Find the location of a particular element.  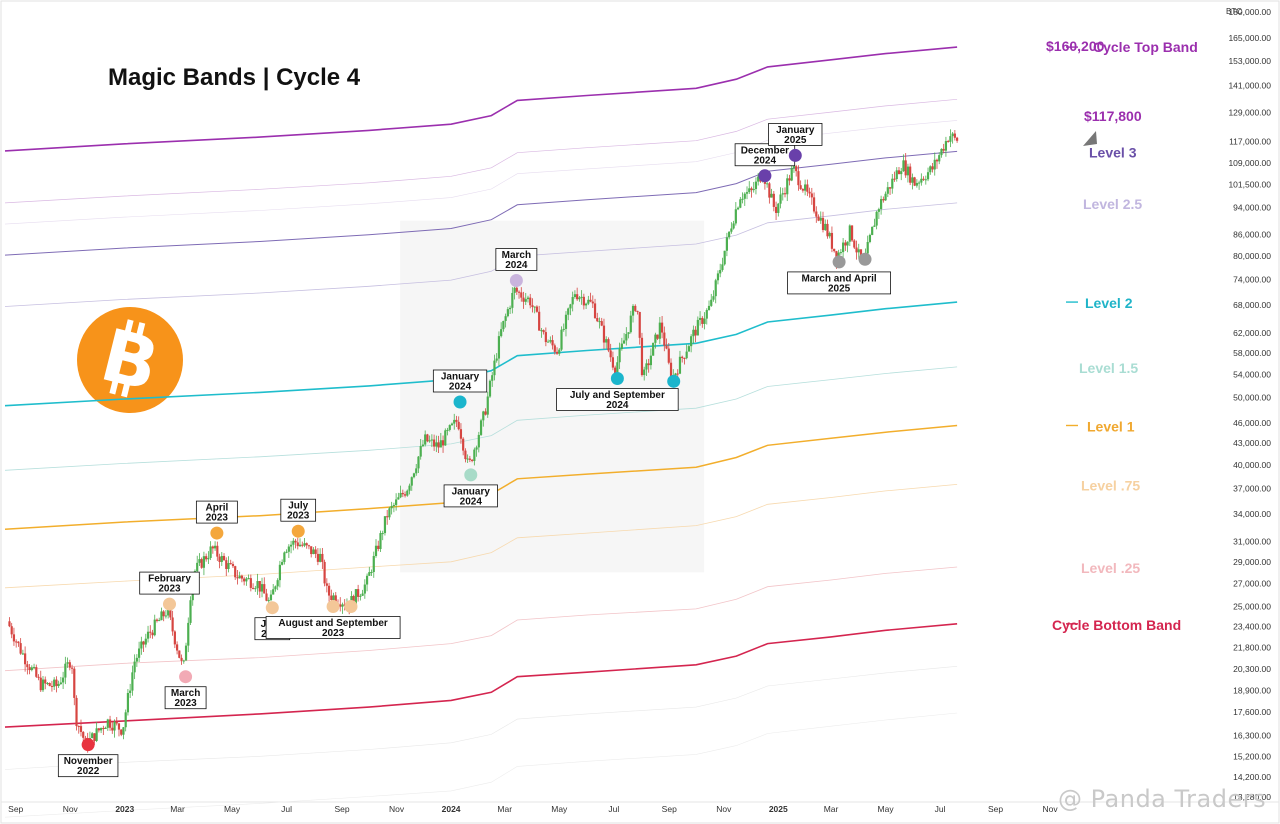

y-tick-label: 117,000.00 is located at coordinates (1250, 142).